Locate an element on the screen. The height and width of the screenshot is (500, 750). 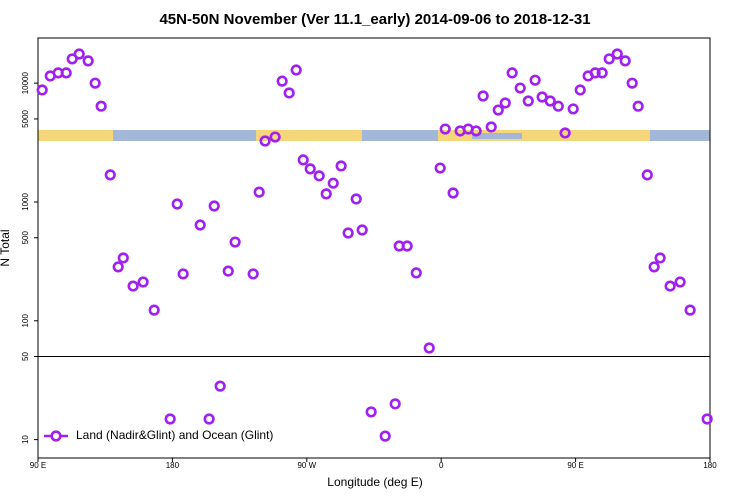
legend-marker is located at coordinates (56, 436).